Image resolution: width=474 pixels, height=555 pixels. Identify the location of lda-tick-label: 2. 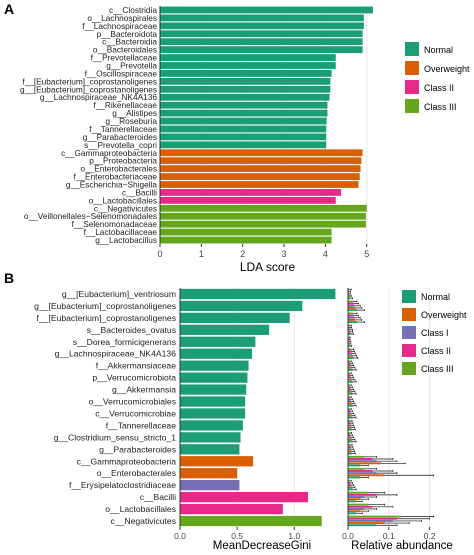
(242, 254).